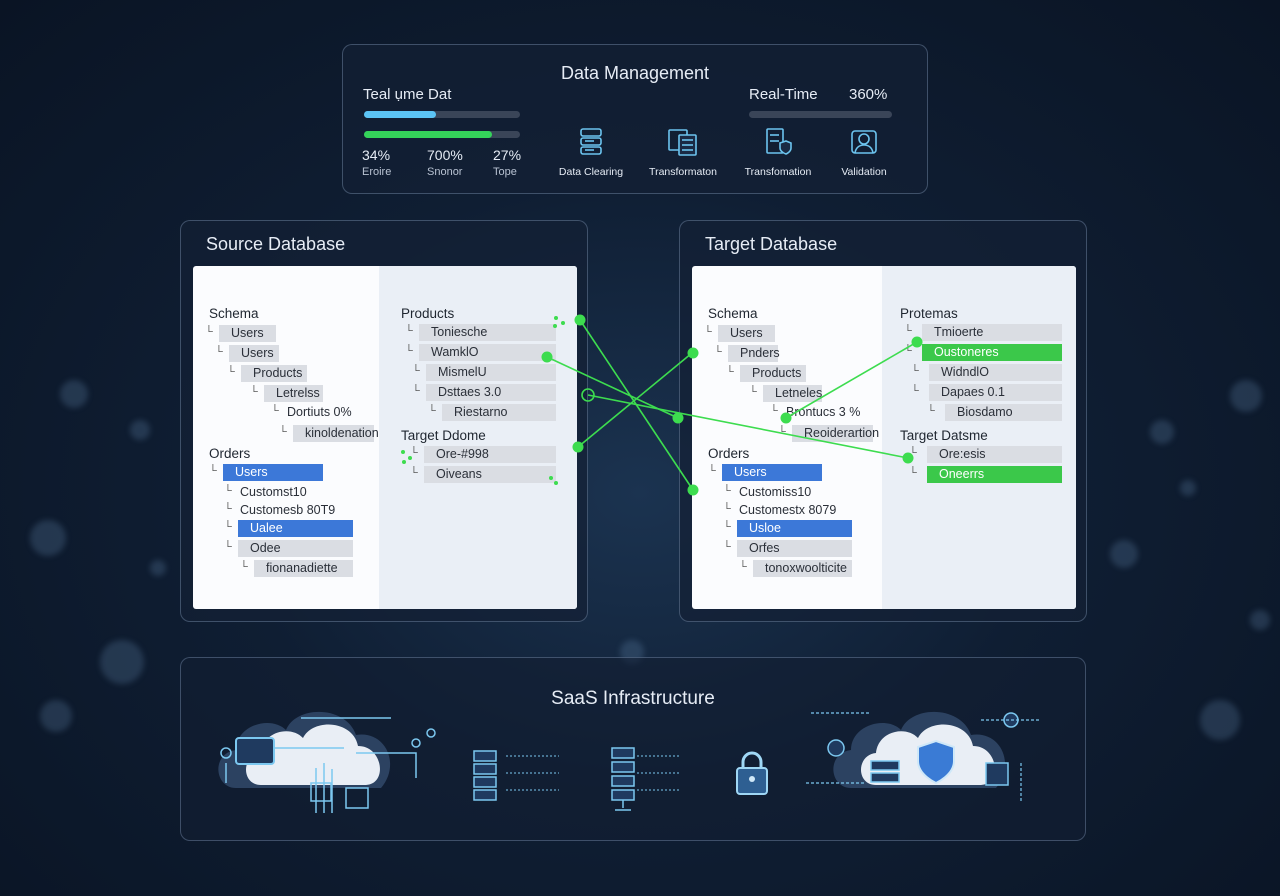  Describe the element at coordinates (992, 332) in the screenshot. I see `schema-table-item: Tmioerte` at that location.